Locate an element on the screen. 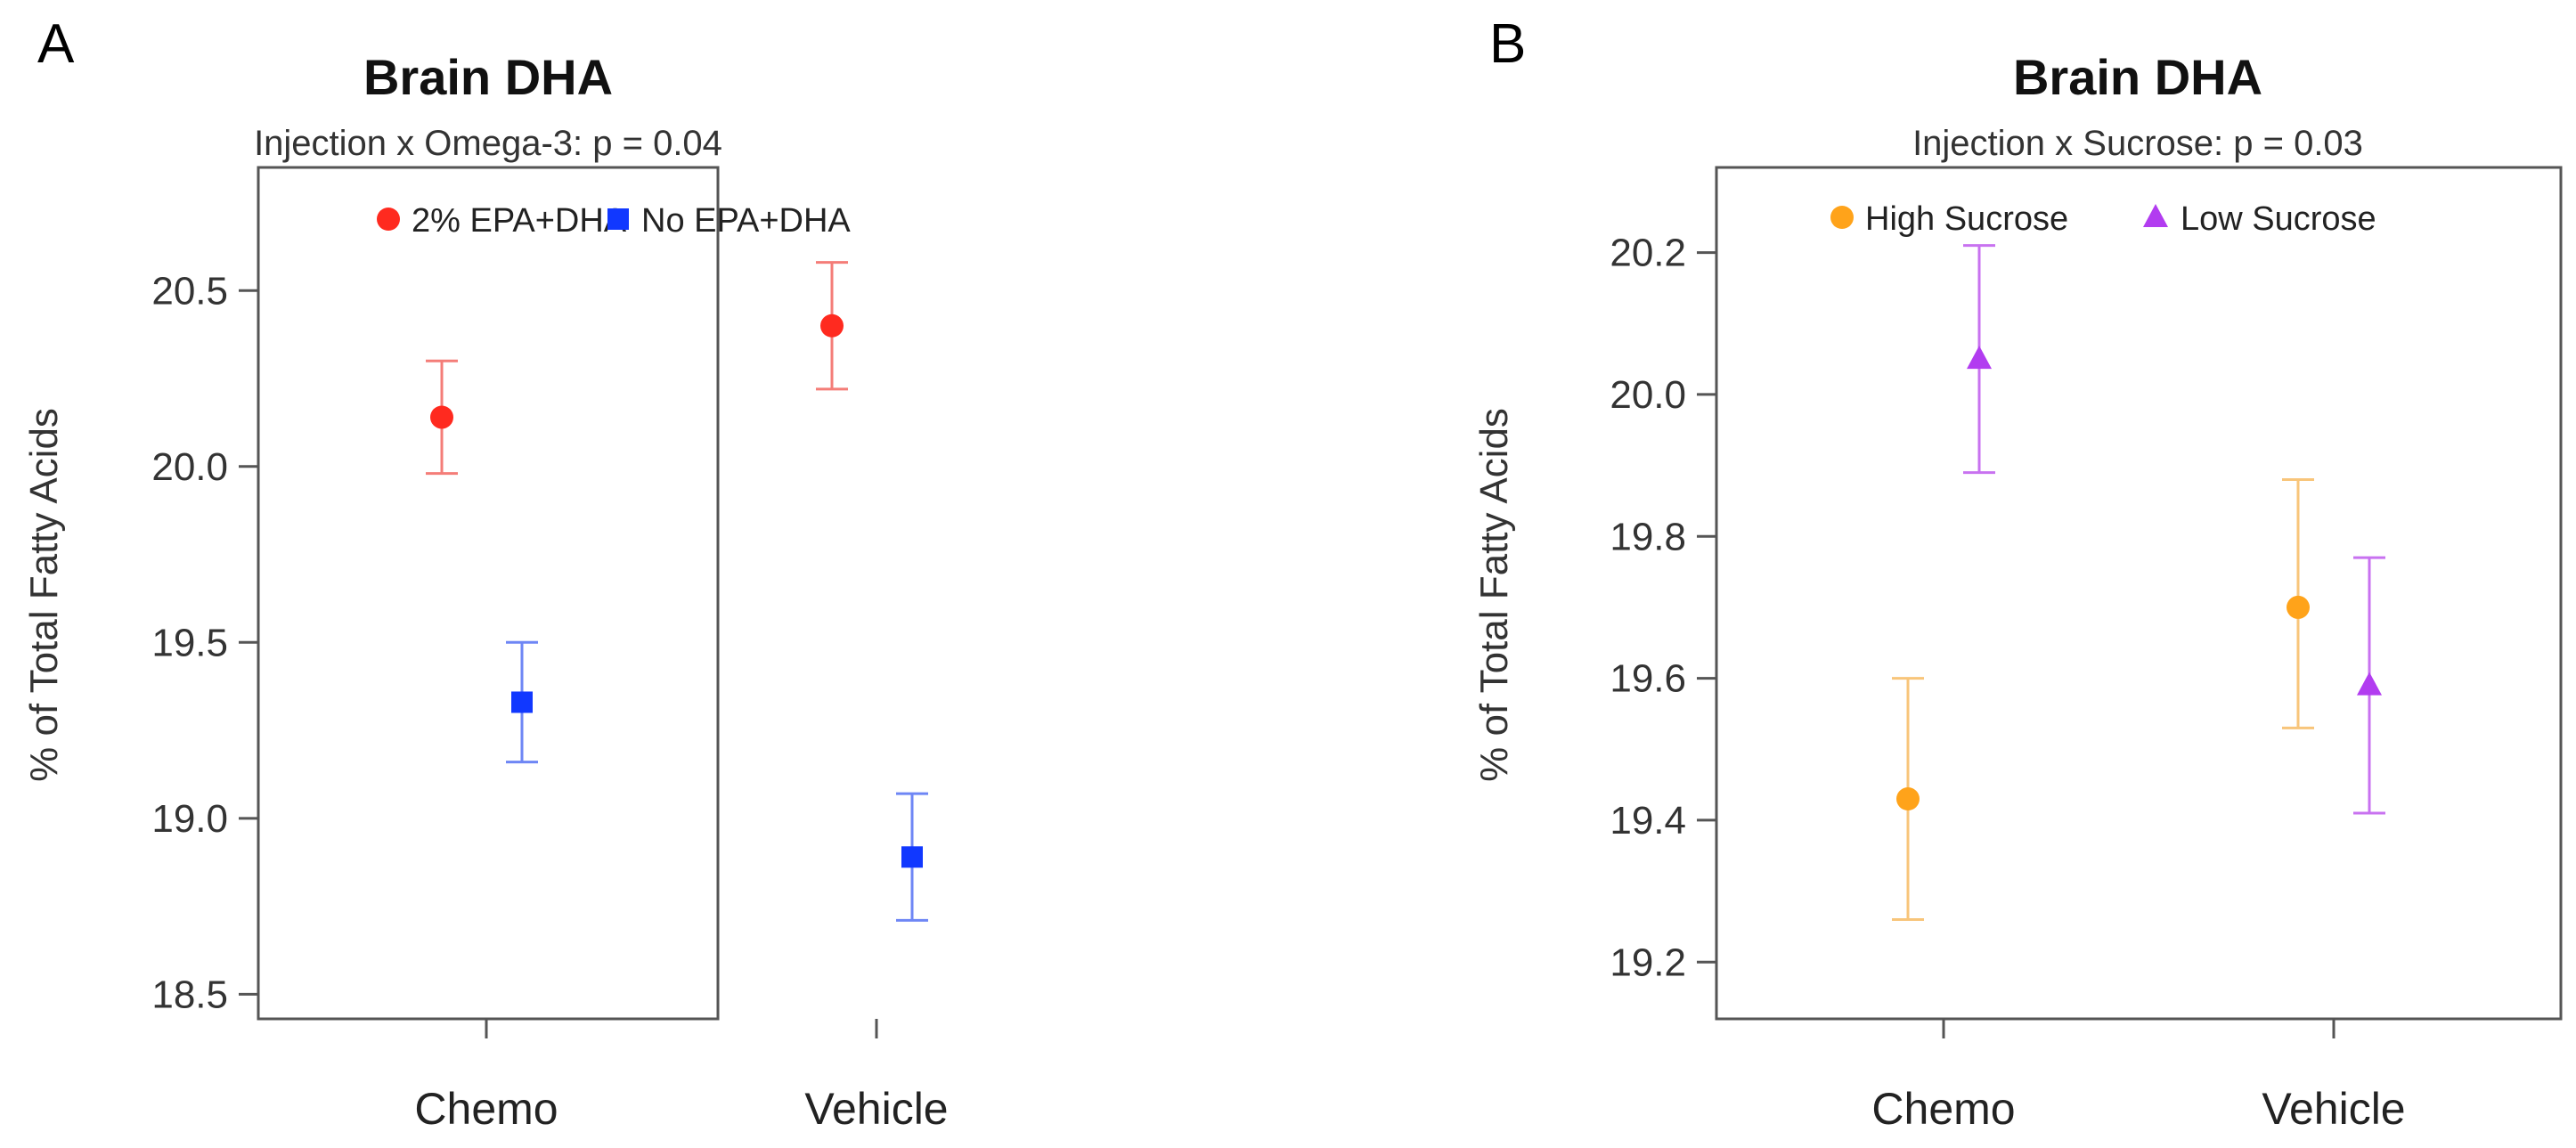 The image size is (2576, 1148). y-tick-label: 19.8 is located at coordinates (1648, 536).